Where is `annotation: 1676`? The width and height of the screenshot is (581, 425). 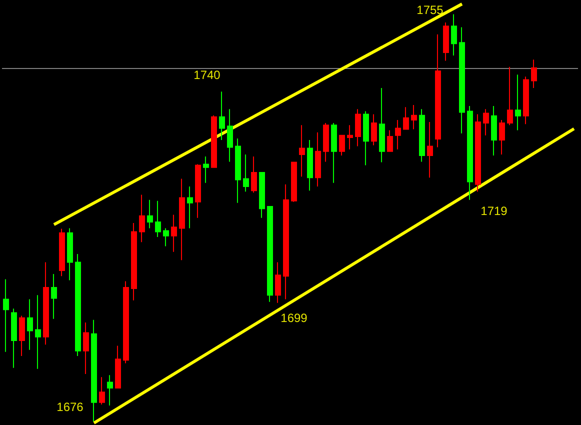 annotation: 1676 is located at coordinates (70, 407).